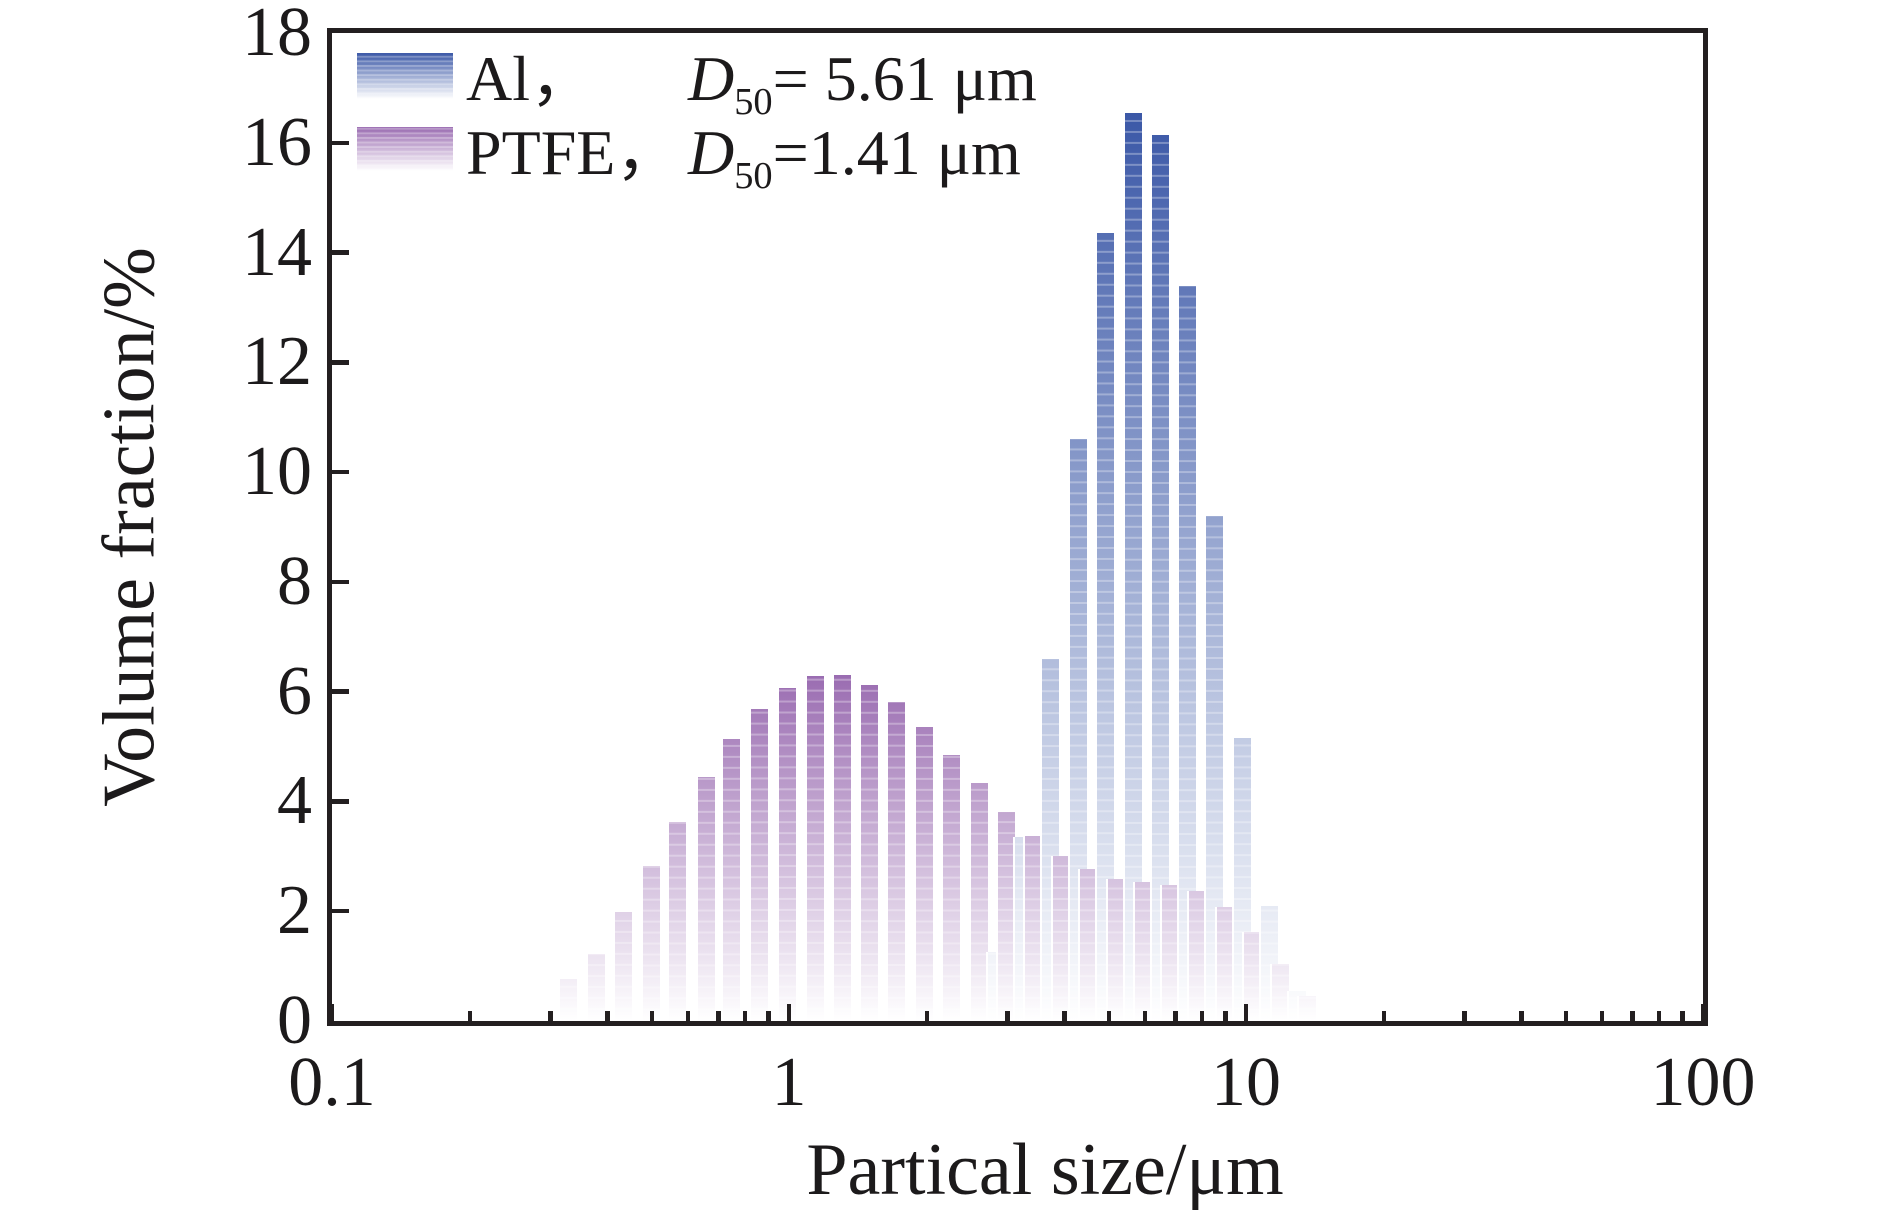 This screenshot has width=1890, height=1216. What do you see at coordinates (405, 149) in the screenshot?
I see `legend-swatch-ptfe` at bounding box center [405, 149].